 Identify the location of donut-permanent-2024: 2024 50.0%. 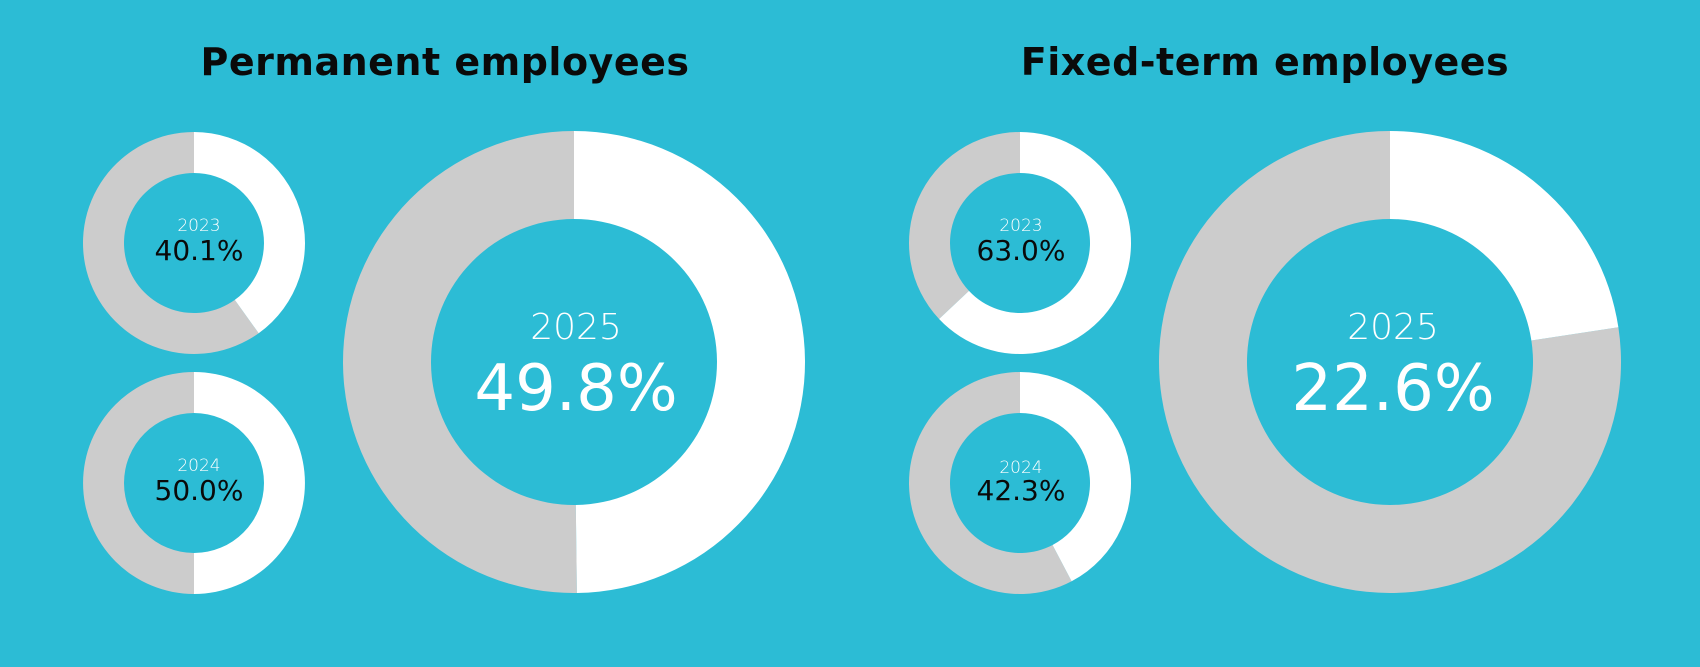
(194, 483).